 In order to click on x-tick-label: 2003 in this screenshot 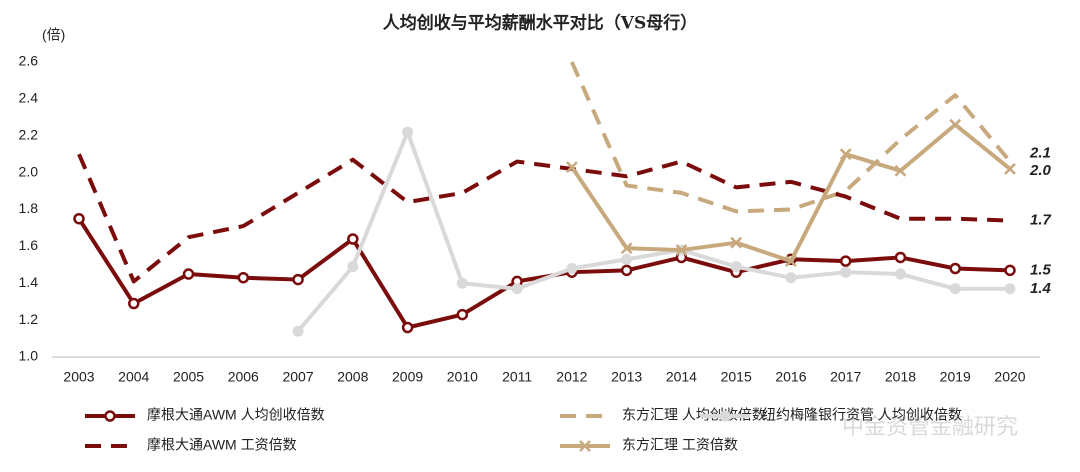, I will do `click(78, 377)`.